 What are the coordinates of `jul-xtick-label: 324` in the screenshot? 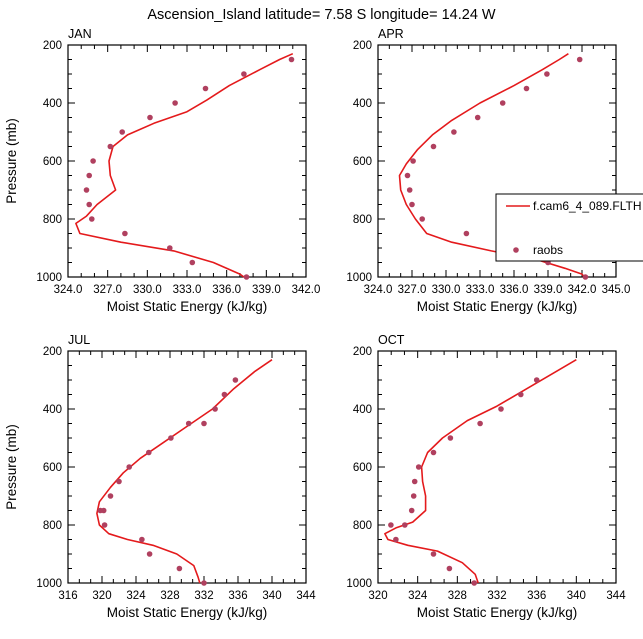 It's located at (136, 596).